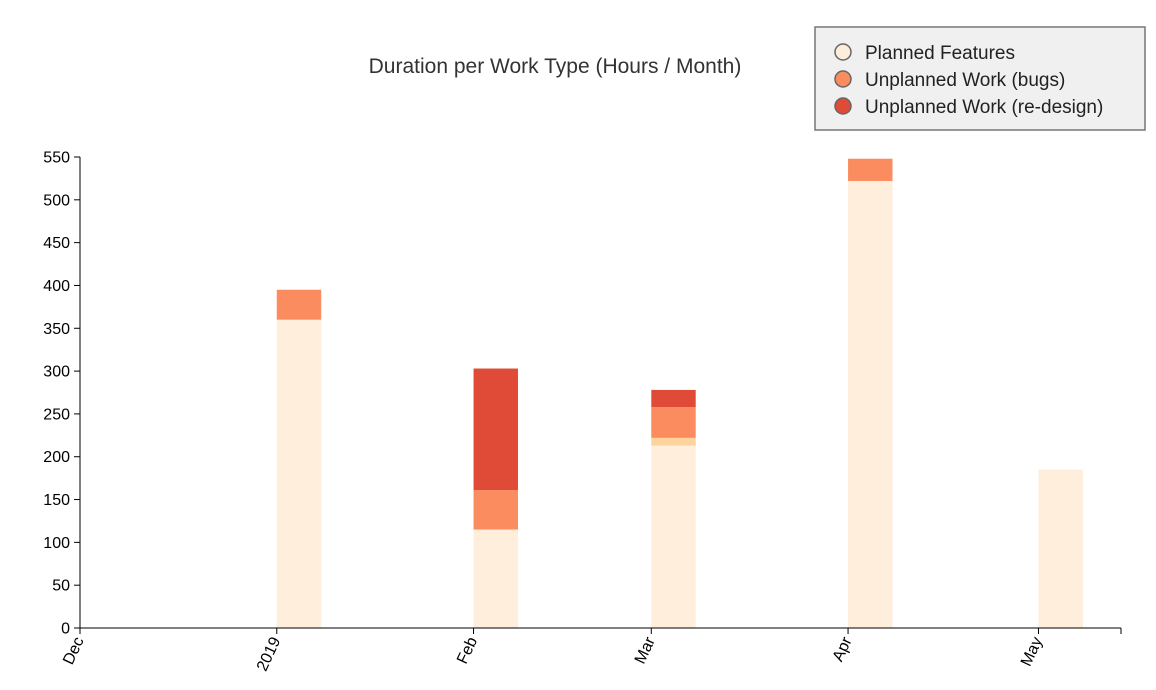 This screenshot has width=1156, height=690. Describe the element at coordinates (62, 394) in the screenshot. I see `y-axis: 0 50 100 150 200 250 300 350 400 450 500 550` at that location.